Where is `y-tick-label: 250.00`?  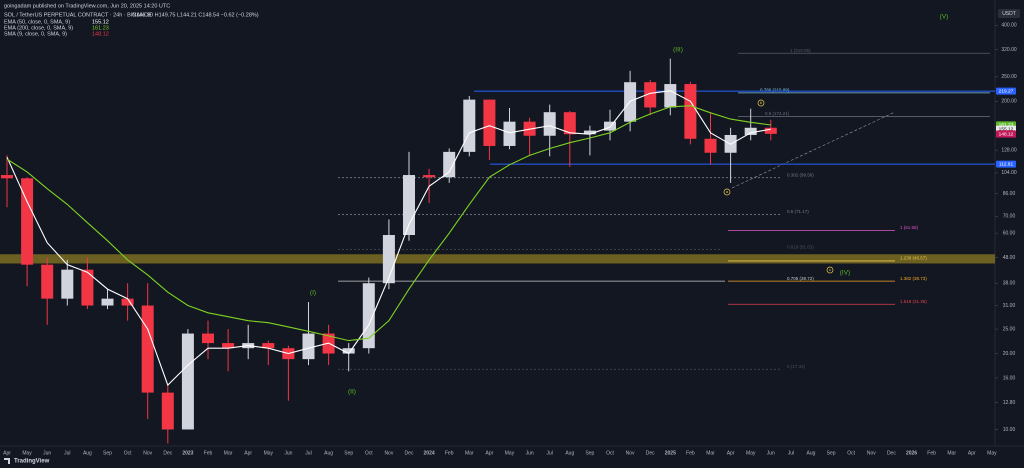
y-tick-label: 250.00 is located at coordinates (1009, 77).